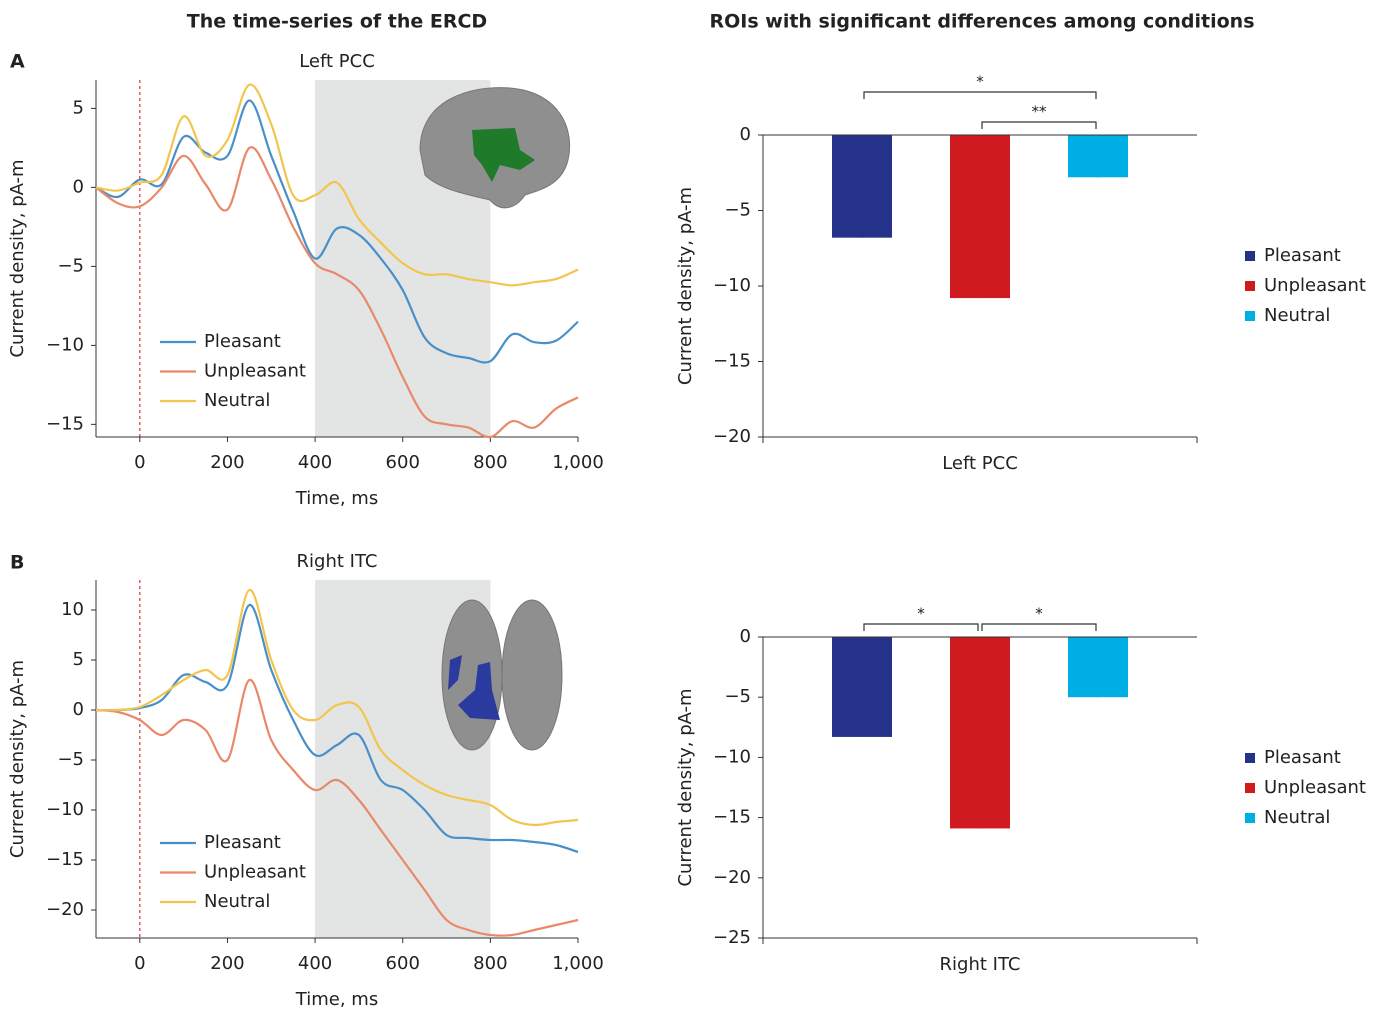 The image size is (1377, 1011). What do you see at coordinates (532, 675) in the screenshot?
I see `brain-shape` at bounding box center [532, 675].